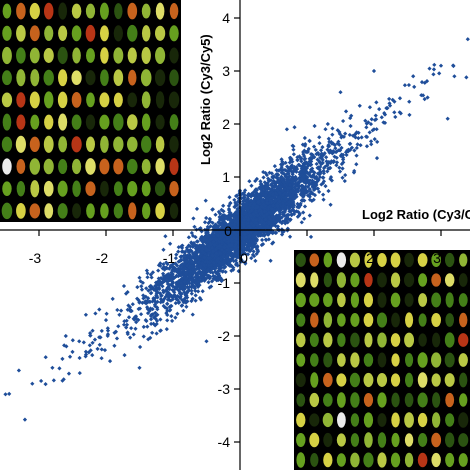 The image size is (470, 470). Describe the element at coordinates (35, 258) in the screenshot. I see `x-tick-label: -3` at that location.